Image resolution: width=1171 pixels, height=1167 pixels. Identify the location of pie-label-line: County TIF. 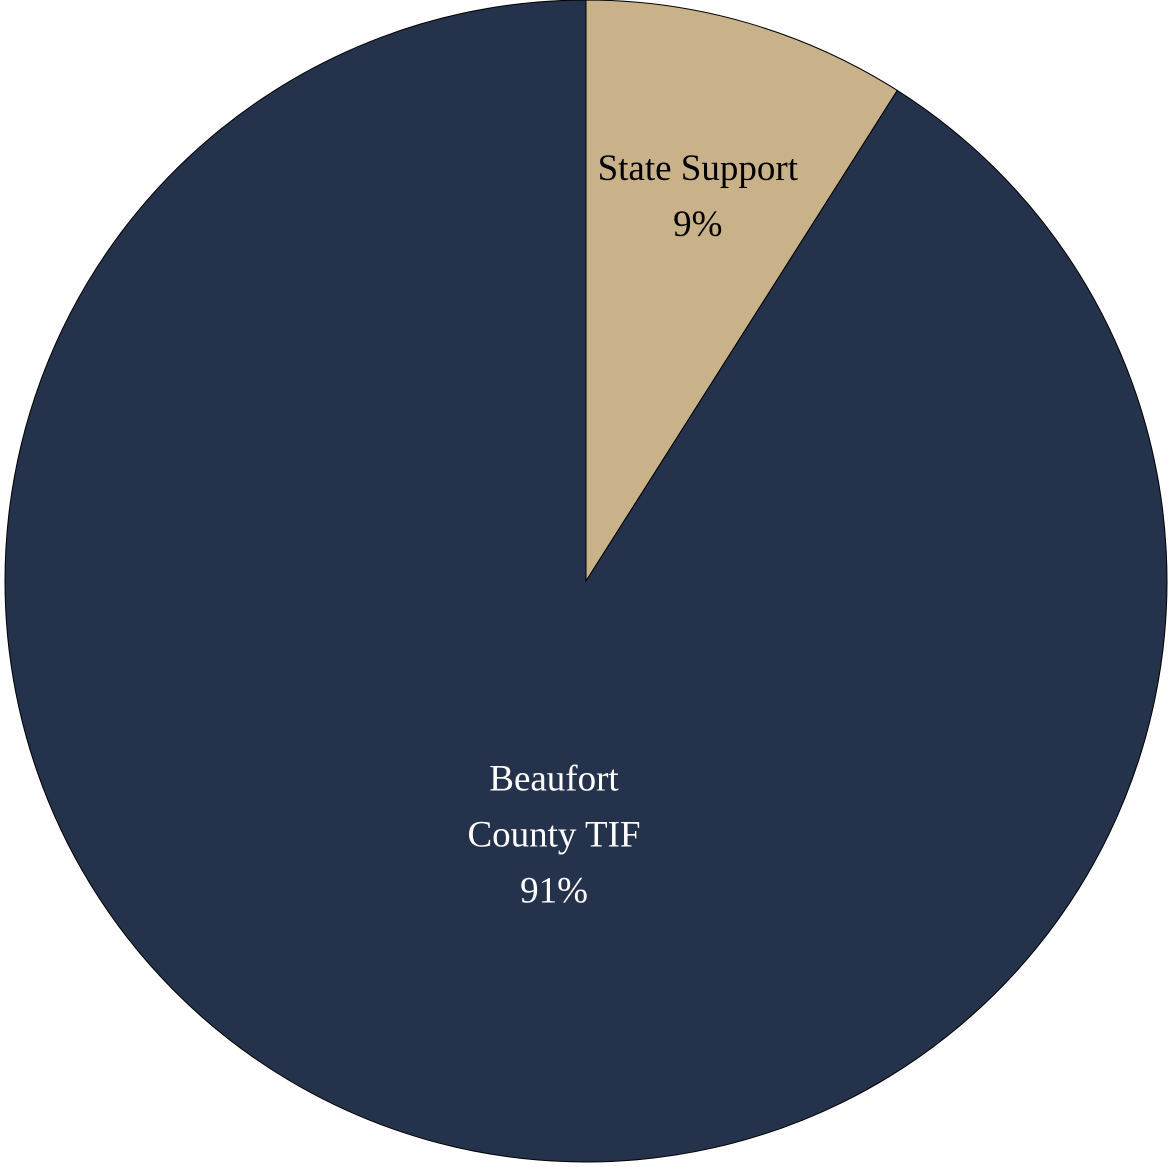
(553, 835).